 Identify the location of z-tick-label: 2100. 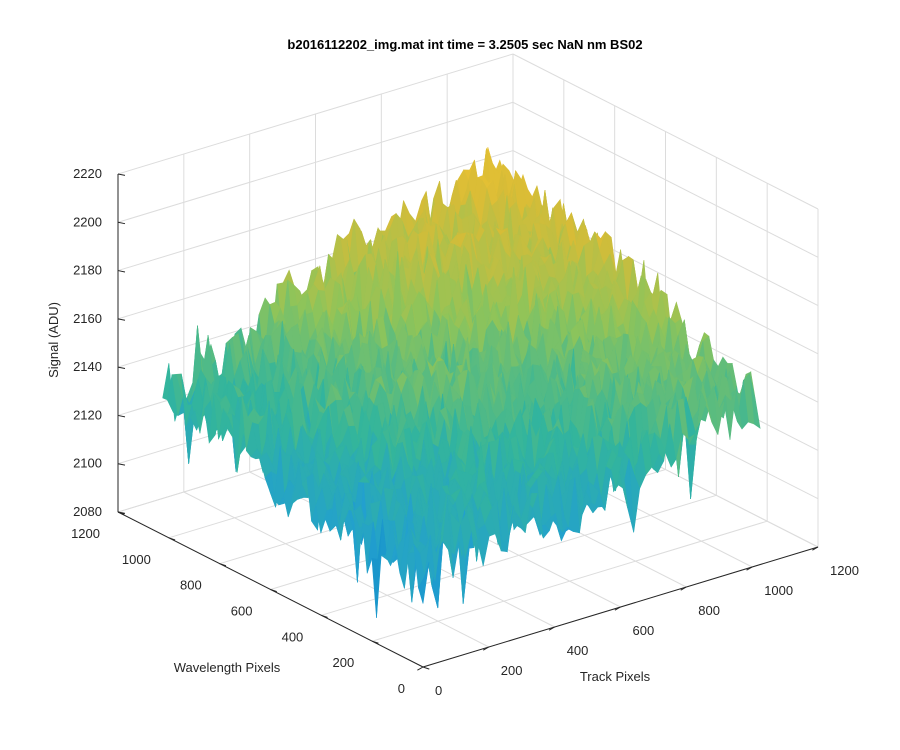
(87, 463).